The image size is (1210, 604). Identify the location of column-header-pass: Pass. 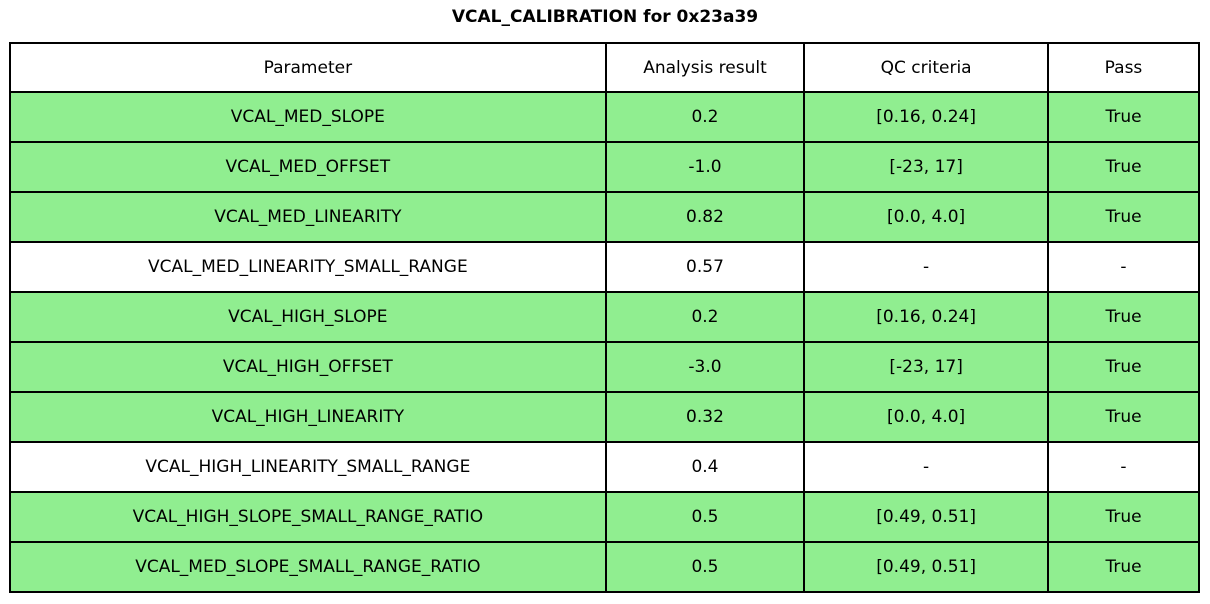
(1123, 67).